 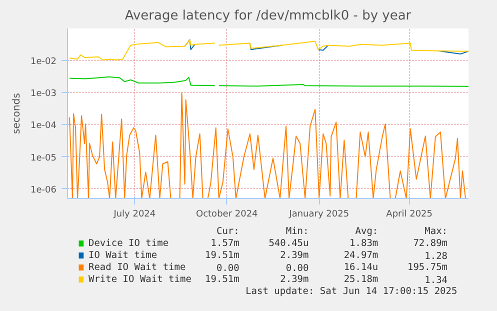 What do you see at coordinates (43, 62) in the screenshot?
I see `y-tick-label: 1e-02` at bounding box center [43, 62].